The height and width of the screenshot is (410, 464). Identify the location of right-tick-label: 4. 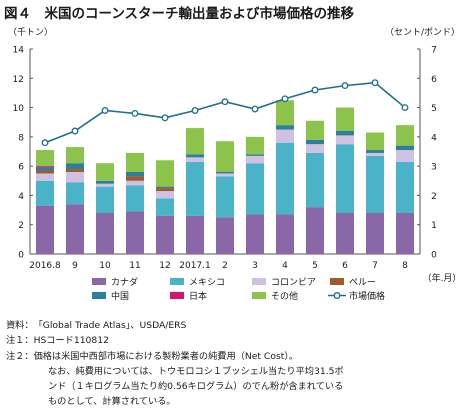
(434, 138).